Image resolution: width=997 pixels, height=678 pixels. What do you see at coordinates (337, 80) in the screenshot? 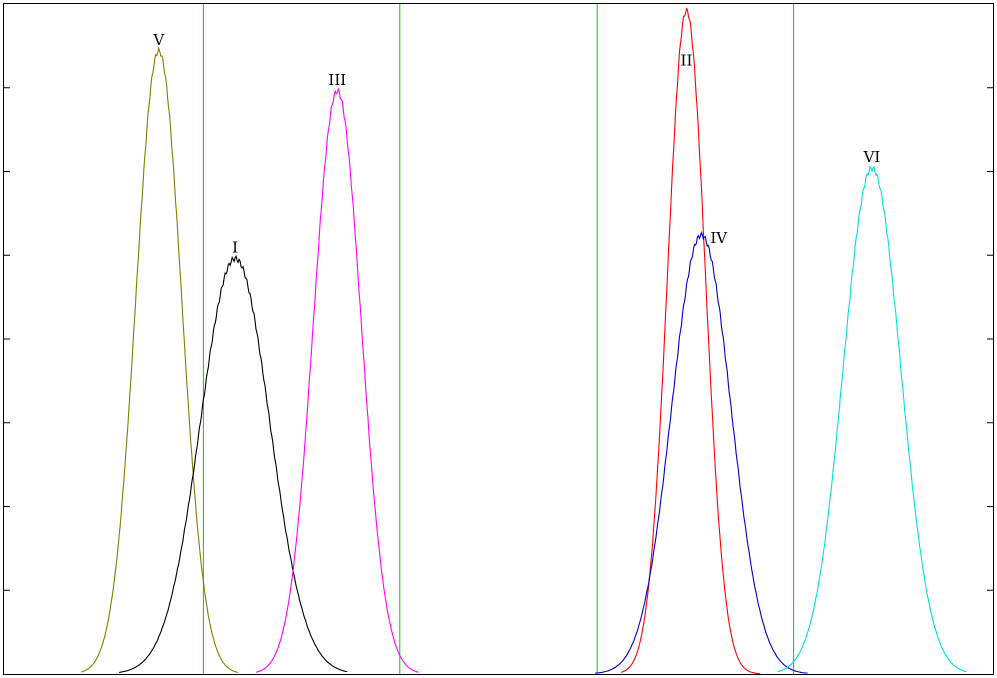
I see `series-label-III: III` at bounding box center [337, 80].